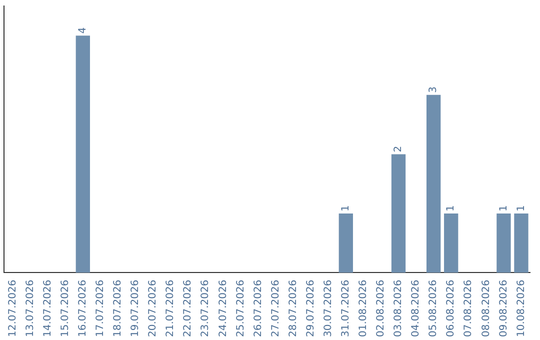 This screenshot has width=540, height=340. What do you see at coordinates (398, 149) in the screenshot?
I see `data-label: 2` at bounding box center [398, 149].